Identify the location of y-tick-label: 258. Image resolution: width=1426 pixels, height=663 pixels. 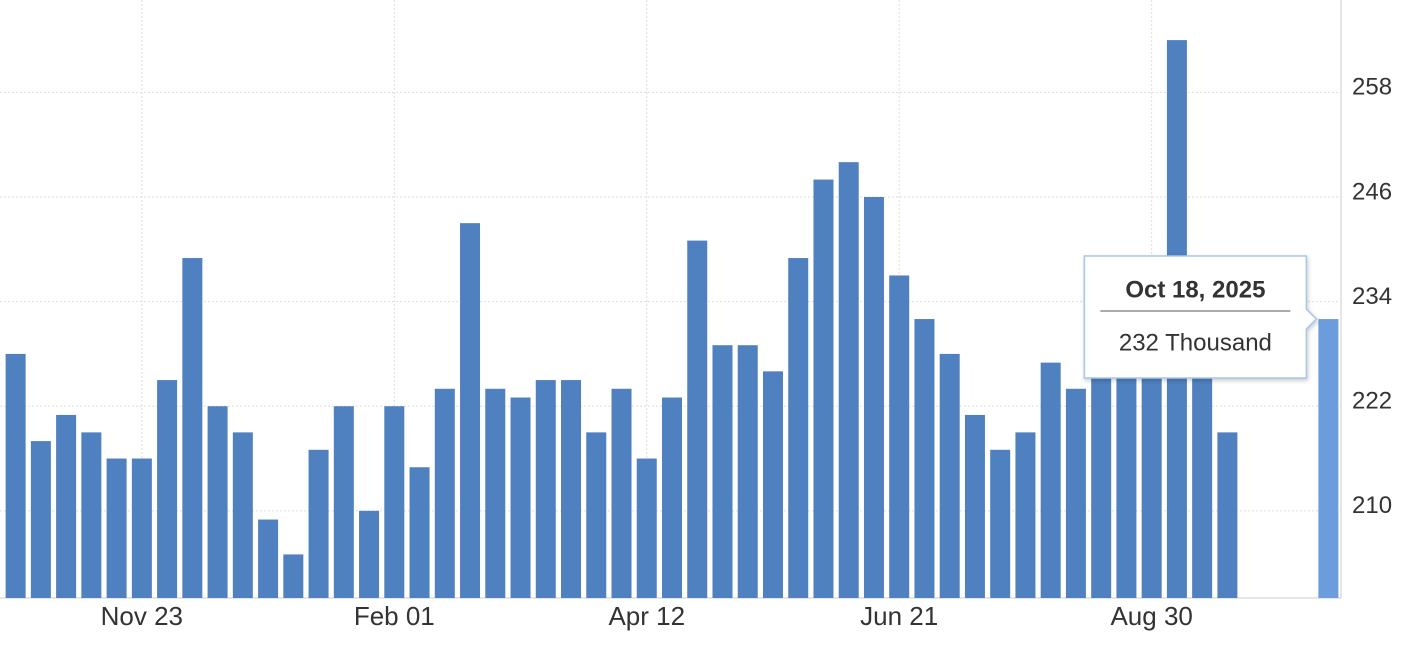
(1372, 87).